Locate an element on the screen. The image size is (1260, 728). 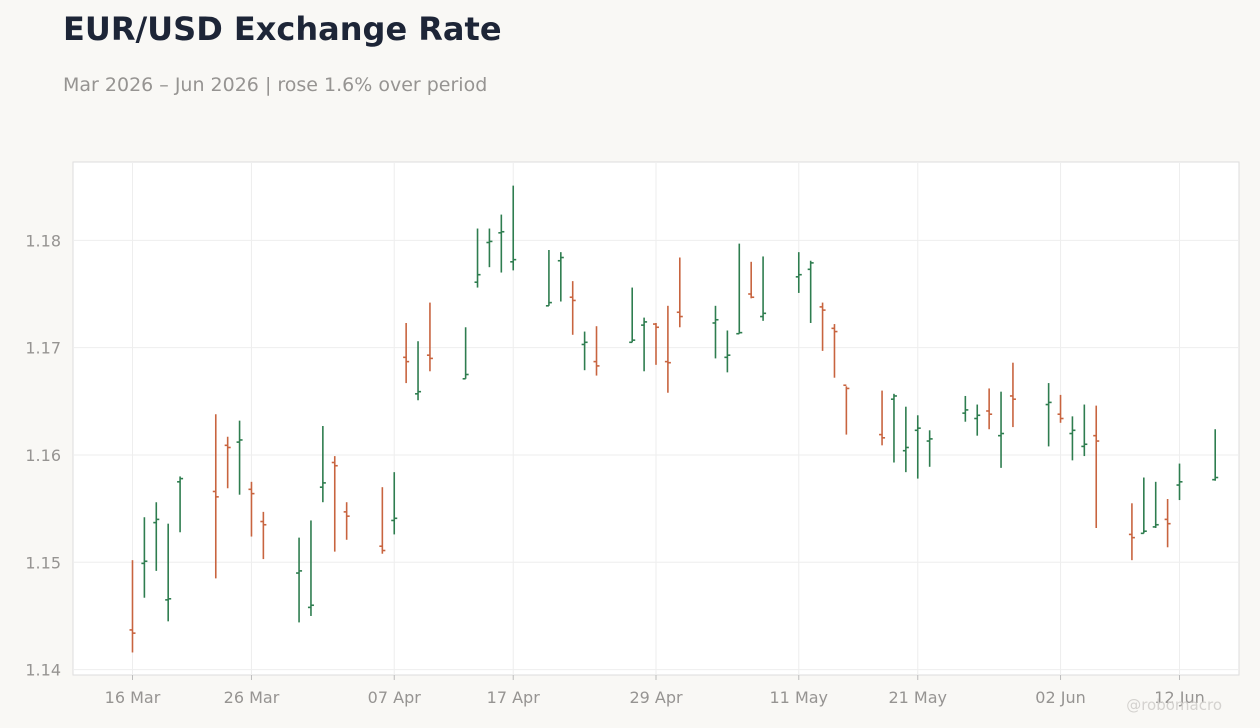
x-tick-label: 26 Mar is located at coordinates (252, 697).